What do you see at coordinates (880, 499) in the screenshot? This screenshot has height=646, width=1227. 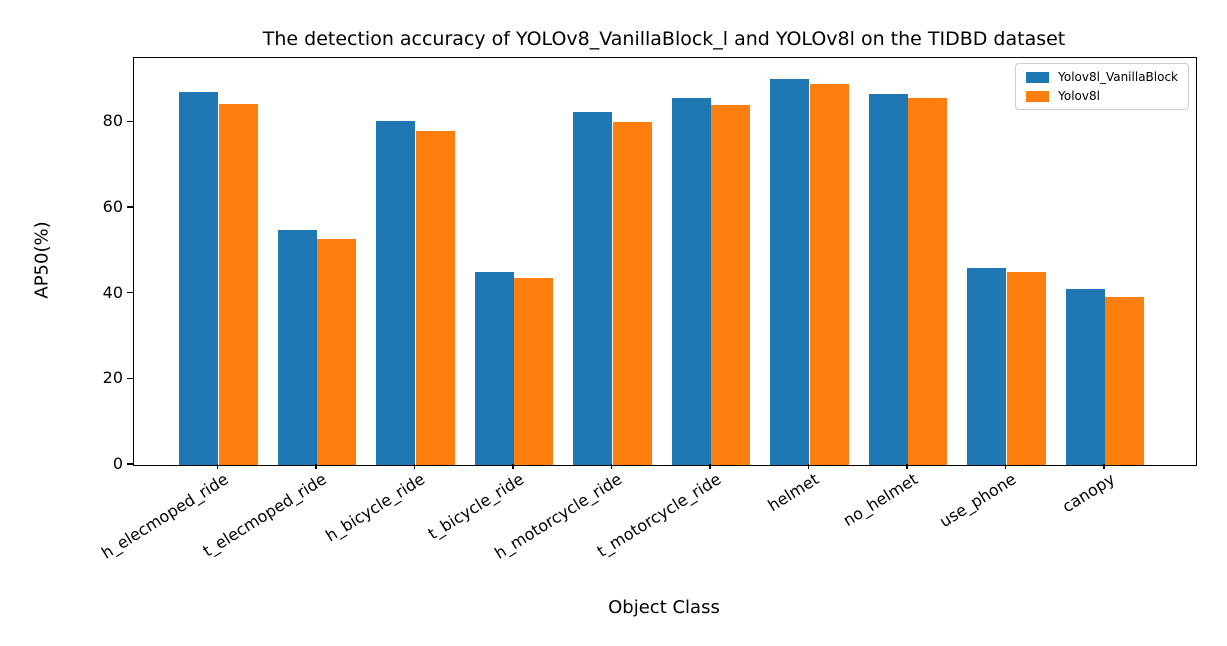 I see `x-tick-label: no_helmet` at bounding box center [880, 499].